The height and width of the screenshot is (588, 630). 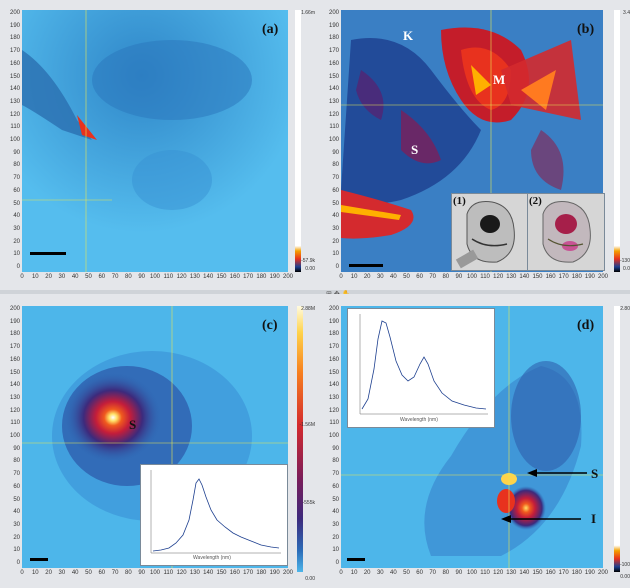 I want to click on y-tick-label: 170, so click(x=14, y=51).